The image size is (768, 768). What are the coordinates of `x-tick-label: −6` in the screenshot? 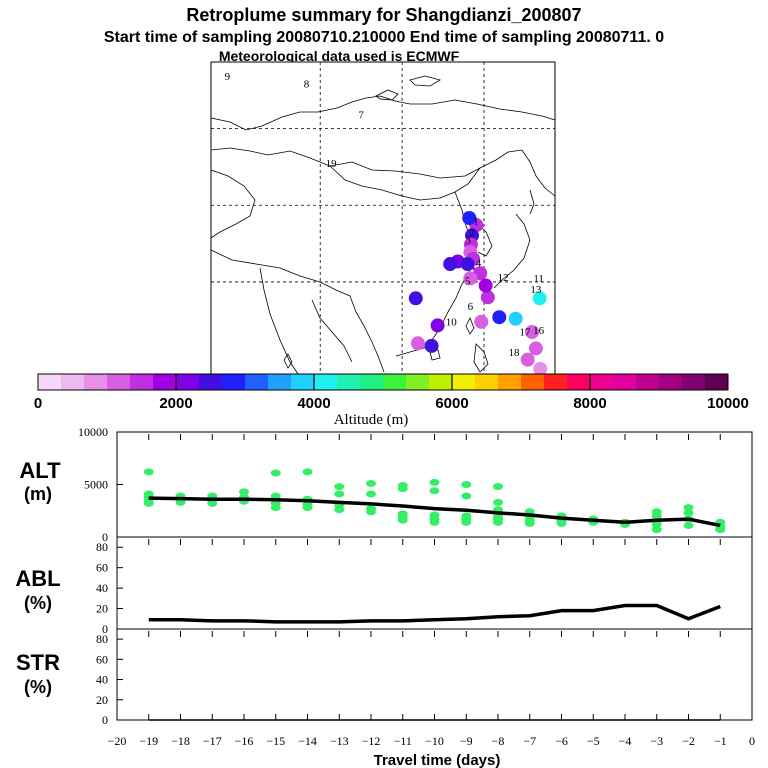 It's located at (561, 741).